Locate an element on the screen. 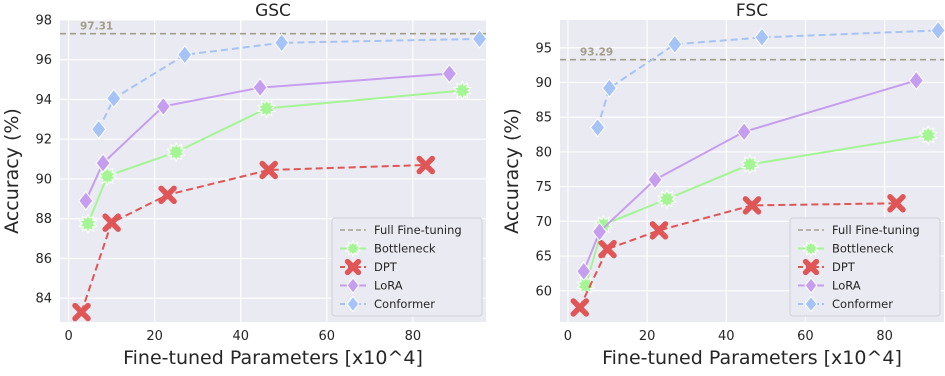 This screenshot has width=945, height=376. reference-label: 93.29 is located at coordinates (596, 53).